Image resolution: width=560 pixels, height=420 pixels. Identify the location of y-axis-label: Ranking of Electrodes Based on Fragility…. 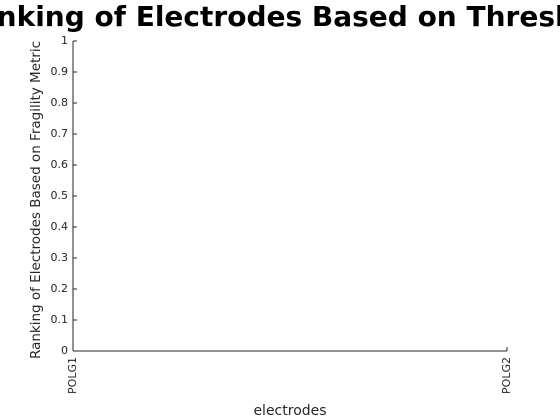
(36, 200).